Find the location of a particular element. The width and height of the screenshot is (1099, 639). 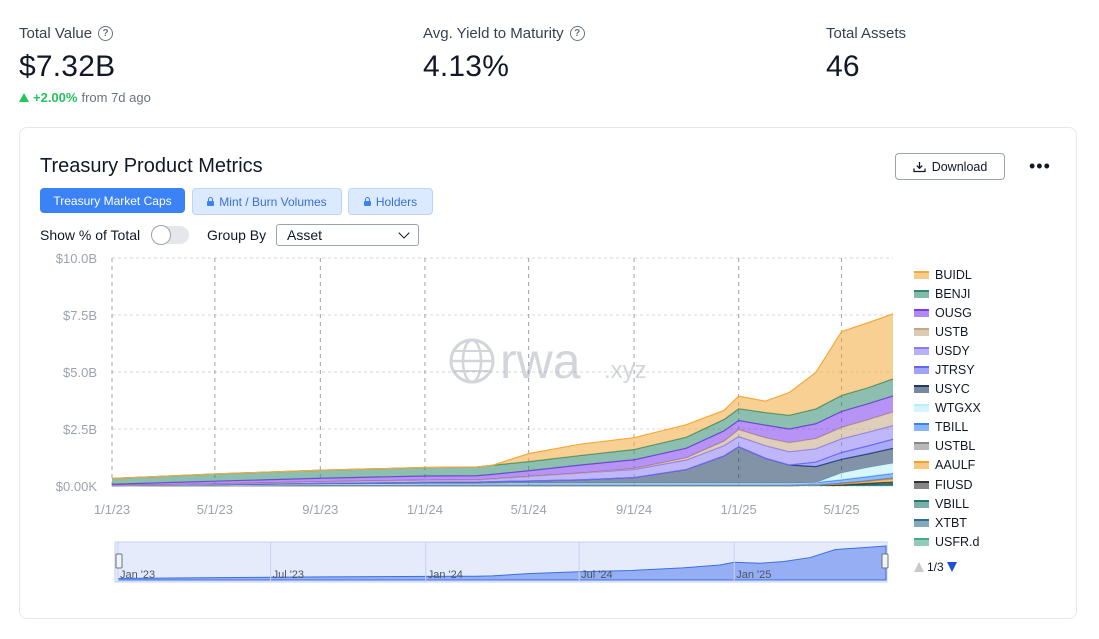

legend-label: USDY is located at coordinates (952, 350).